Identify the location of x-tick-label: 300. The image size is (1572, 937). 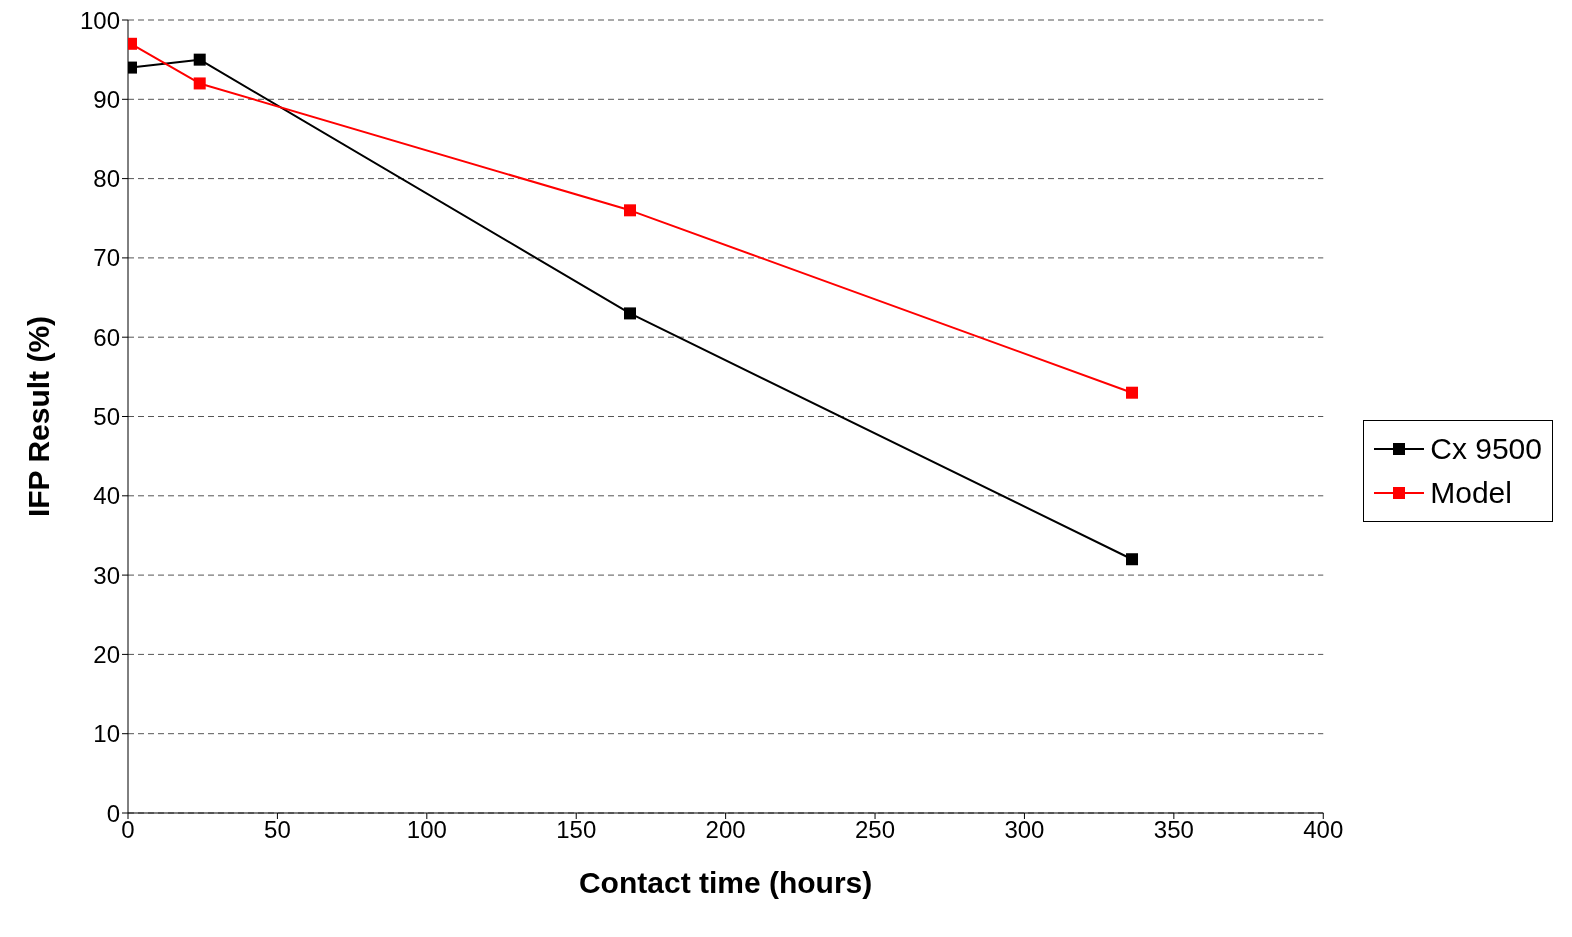
(1024, 830).